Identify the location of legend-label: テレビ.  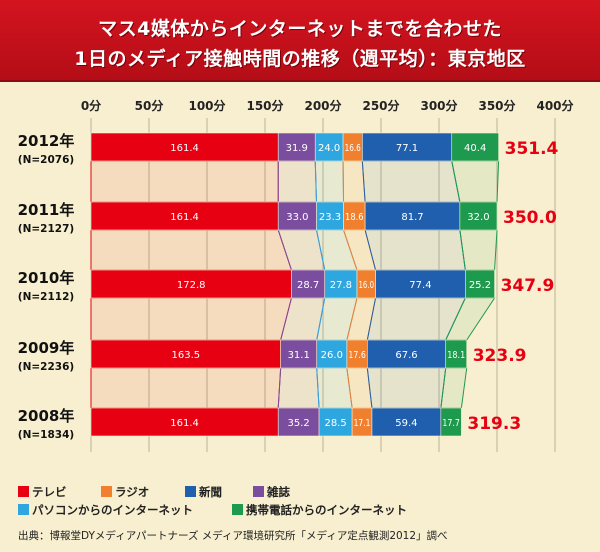
(49, 492).